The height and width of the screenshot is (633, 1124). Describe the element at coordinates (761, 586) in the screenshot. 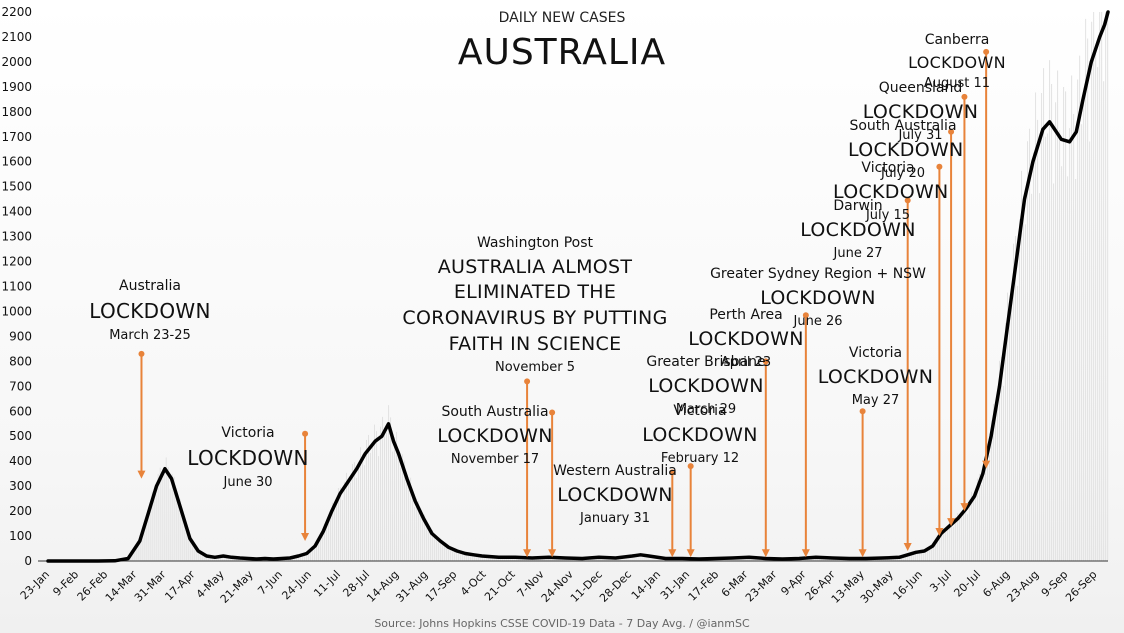

I see `x-tick-label: 23-Mar` at that location.